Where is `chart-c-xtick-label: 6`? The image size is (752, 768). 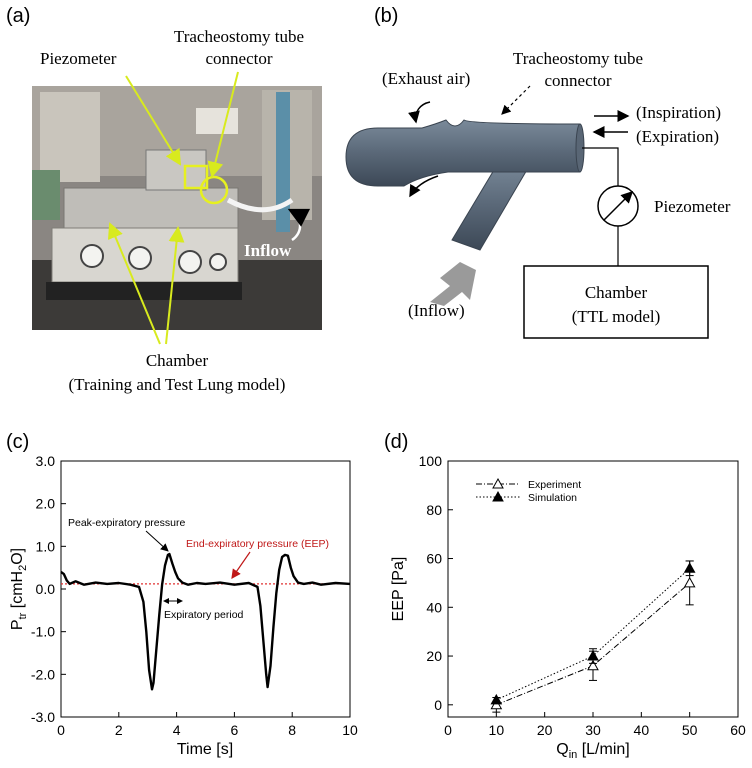
chart-c-xtick-label: 6 is located at coordinates (235, 730).